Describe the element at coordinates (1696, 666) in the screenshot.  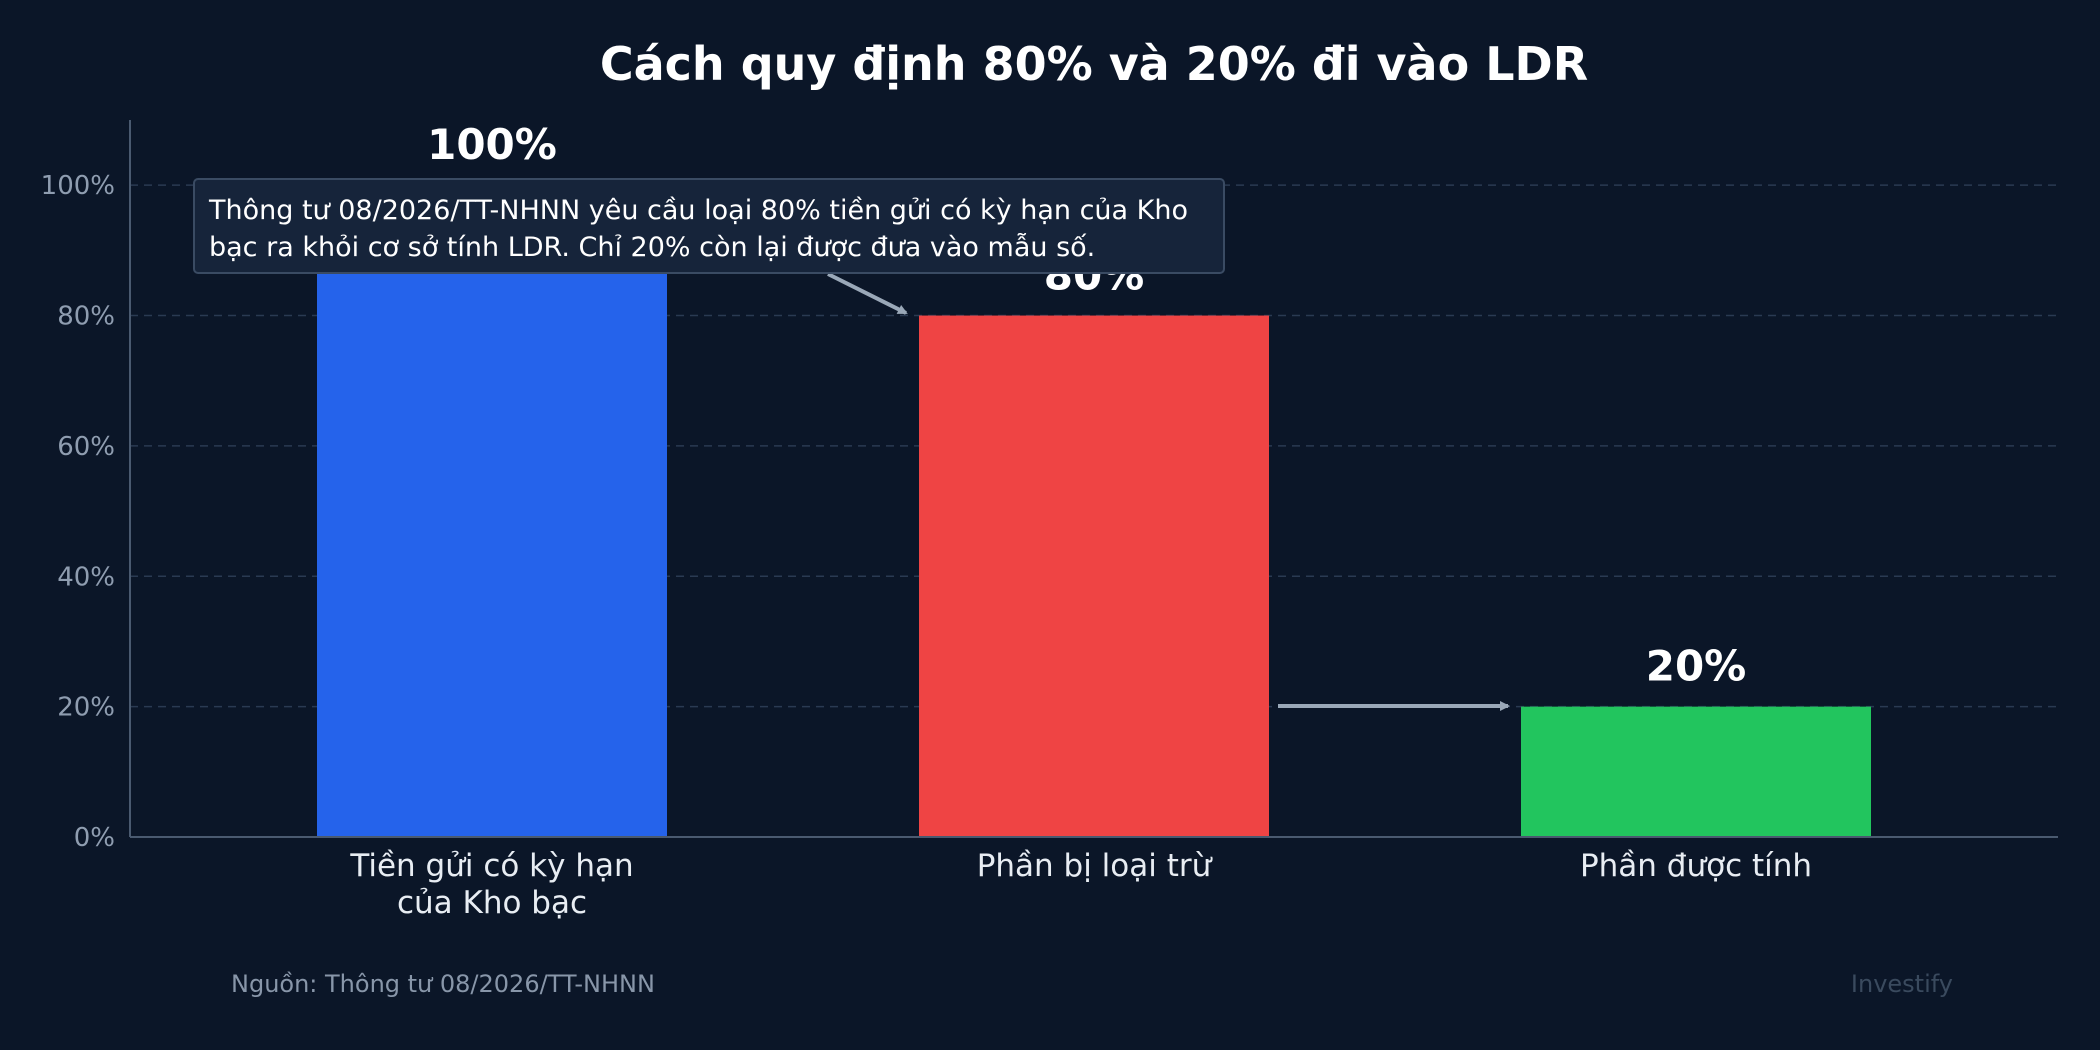
I see `bar-value-label: 20%` at that location.